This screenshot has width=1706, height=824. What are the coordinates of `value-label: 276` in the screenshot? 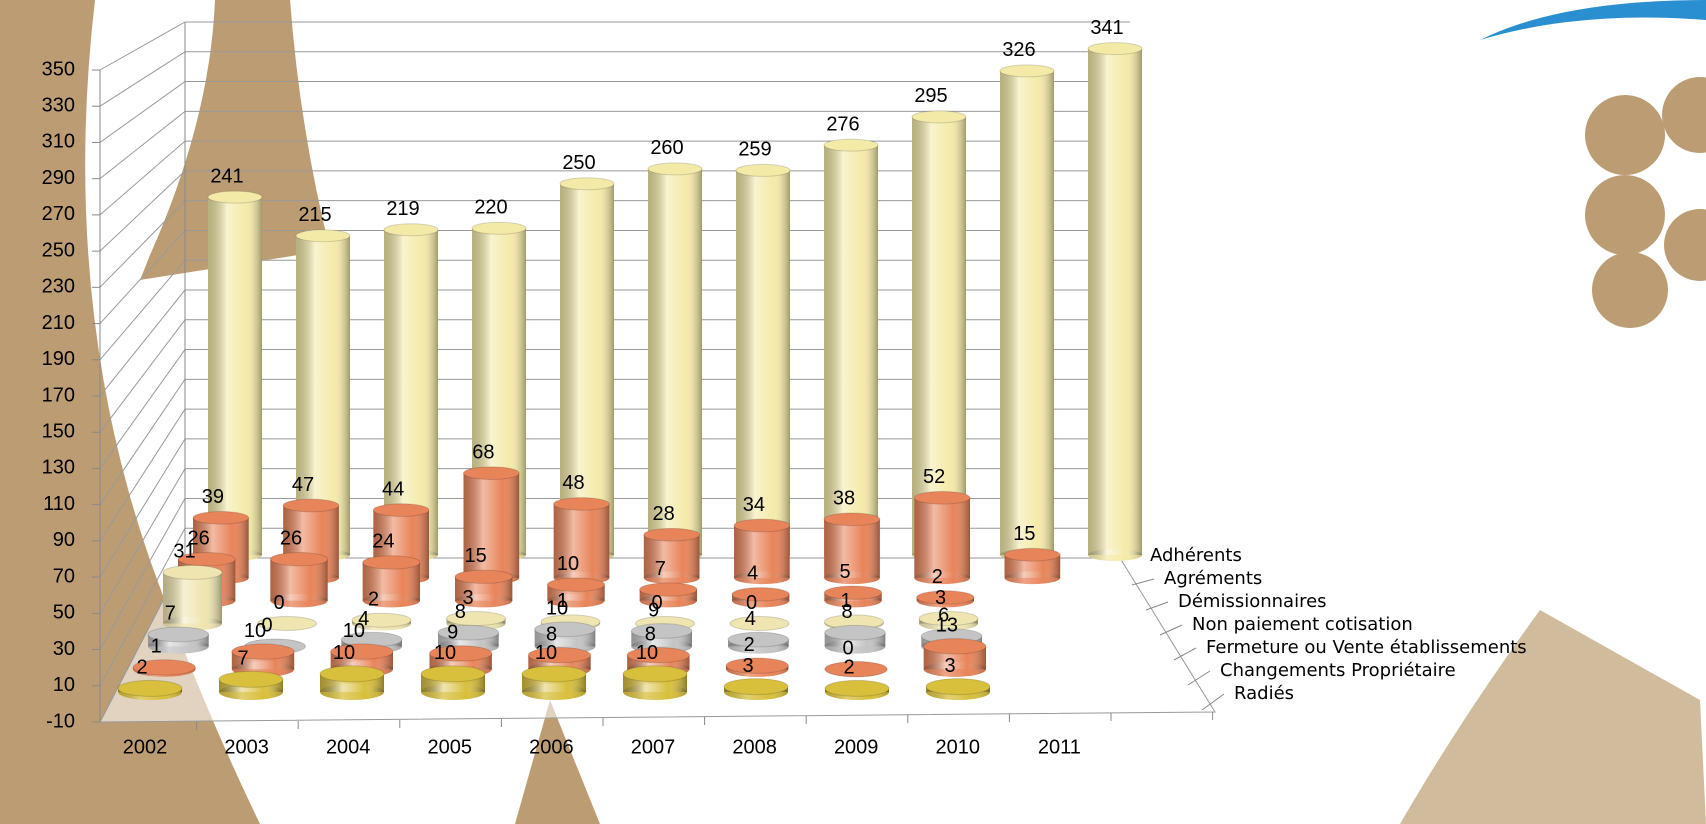 It's located at (842, 124).